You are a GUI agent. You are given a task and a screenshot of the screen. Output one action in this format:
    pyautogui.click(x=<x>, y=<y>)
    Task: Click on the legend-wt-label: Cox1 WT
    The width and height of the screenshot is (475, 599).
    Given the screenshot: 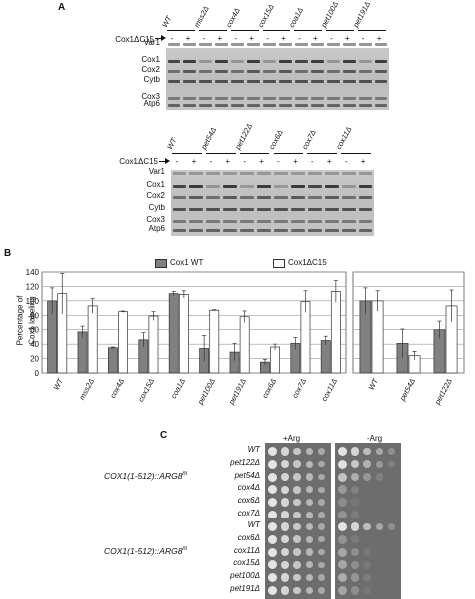 What is the action you would take?
    pyautogui.click(x=187, y=262)
    